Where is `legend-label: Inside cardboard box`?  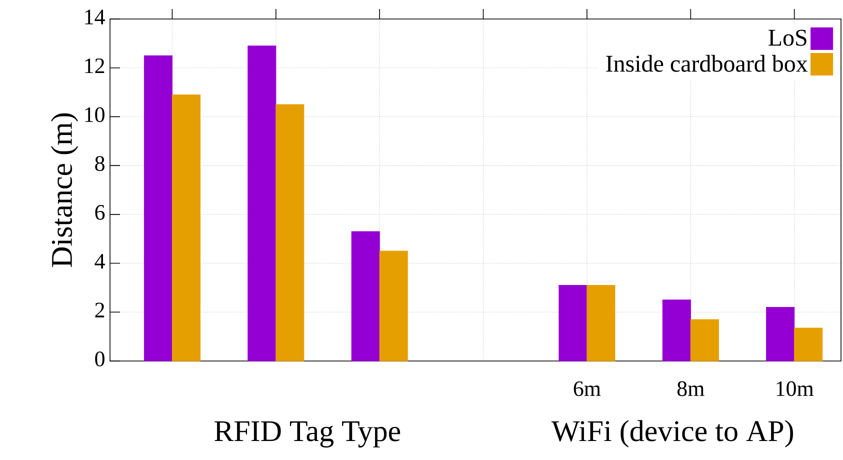 legend-label: Inside cardboard box is located at coordinates (707, 63).